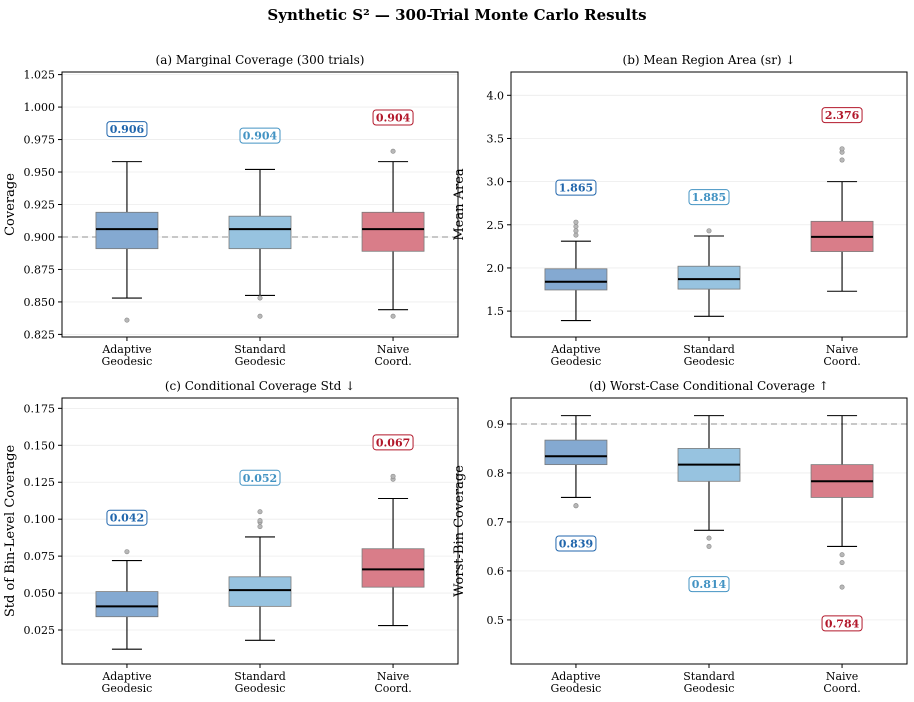 This screenshot has width=914, height=702. I want to click on annotation-label: 0.067, so click(393, 442).